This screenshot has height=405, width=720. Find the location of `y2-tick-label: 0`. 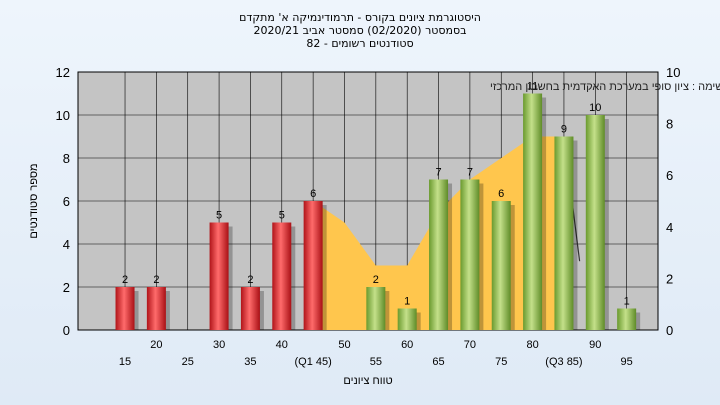

y2-tick-label: 0 is located at coordinates (669, 330).